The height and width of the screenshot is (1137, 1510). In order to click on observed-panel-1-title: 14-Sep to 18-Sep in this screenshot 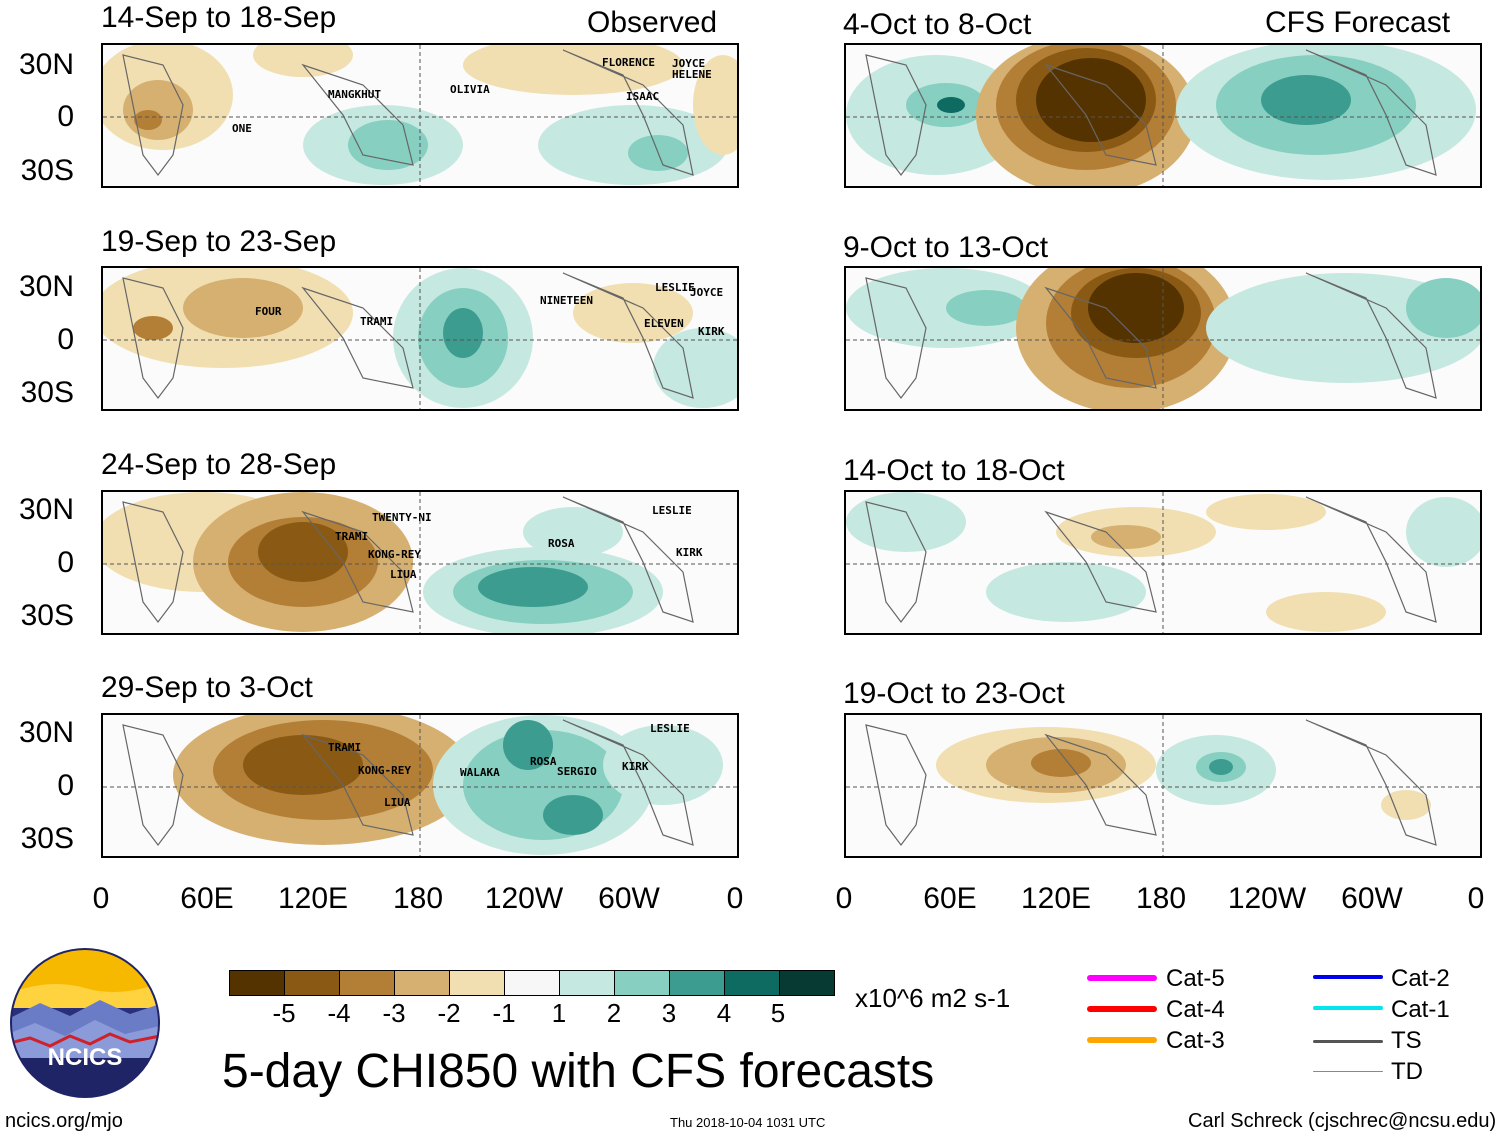, I will do `click(219, 17)`.